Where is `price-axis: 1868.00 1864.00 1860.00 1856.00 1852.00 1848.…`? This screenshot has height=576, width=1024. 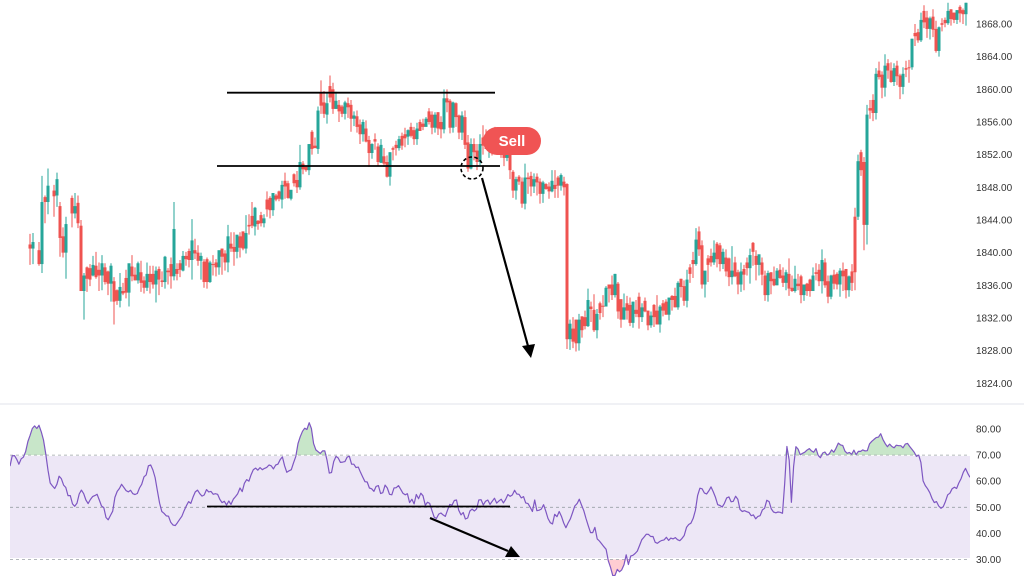
price-axis: 1868.00 1864.00 1860.00 1856.00 1852.00 1848.… is located at coordinates (994, 205).